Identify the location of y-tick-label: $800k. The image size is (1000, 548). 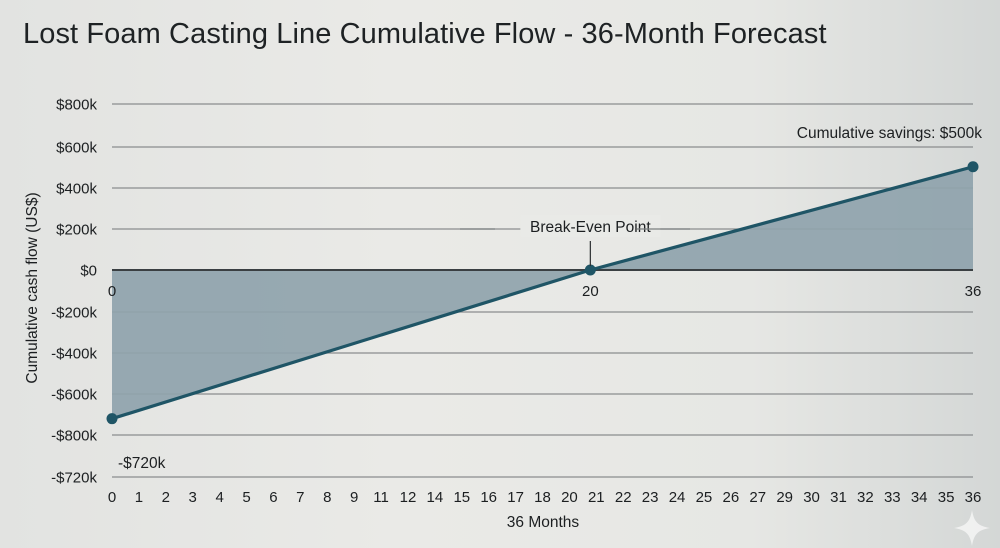
(76, 105).